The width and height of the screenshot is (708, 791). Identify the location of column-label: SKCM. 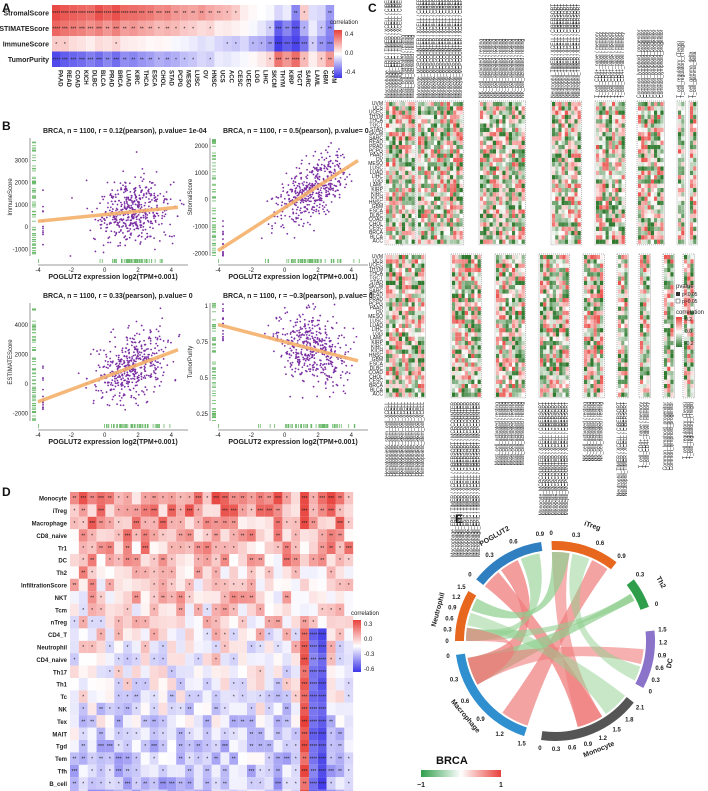
(273, 79).